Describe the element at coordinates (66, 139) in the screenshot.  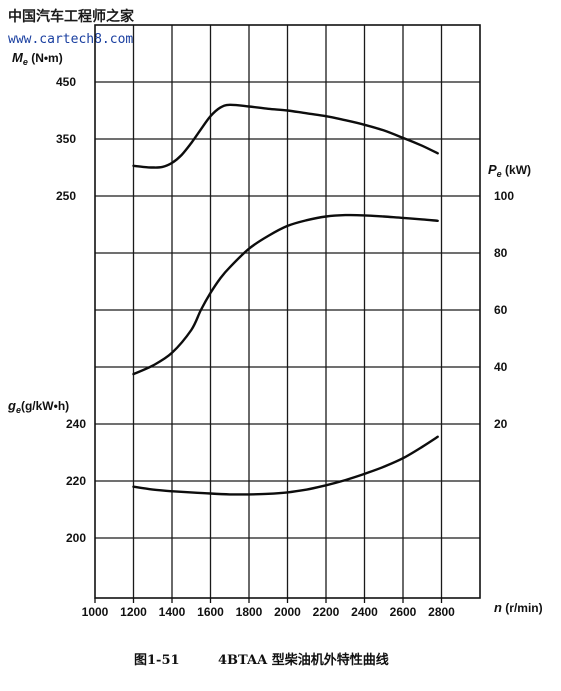
I see `torque-tick-label: 350` at that location.